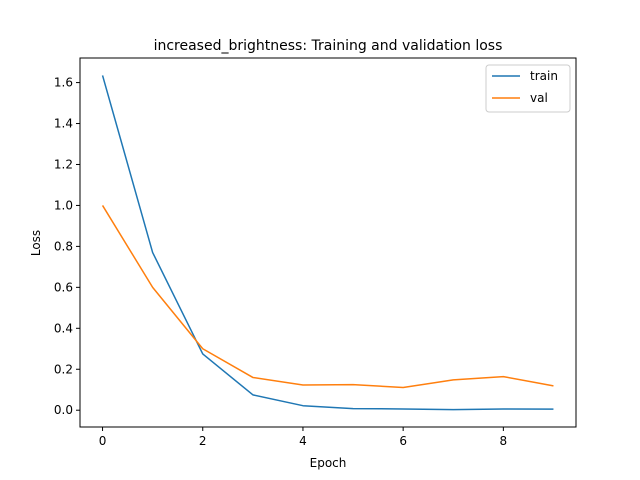 Image resolution: width=640 pixels, height=480 pixels. I want to click on legend: train val, so click(528, 88).